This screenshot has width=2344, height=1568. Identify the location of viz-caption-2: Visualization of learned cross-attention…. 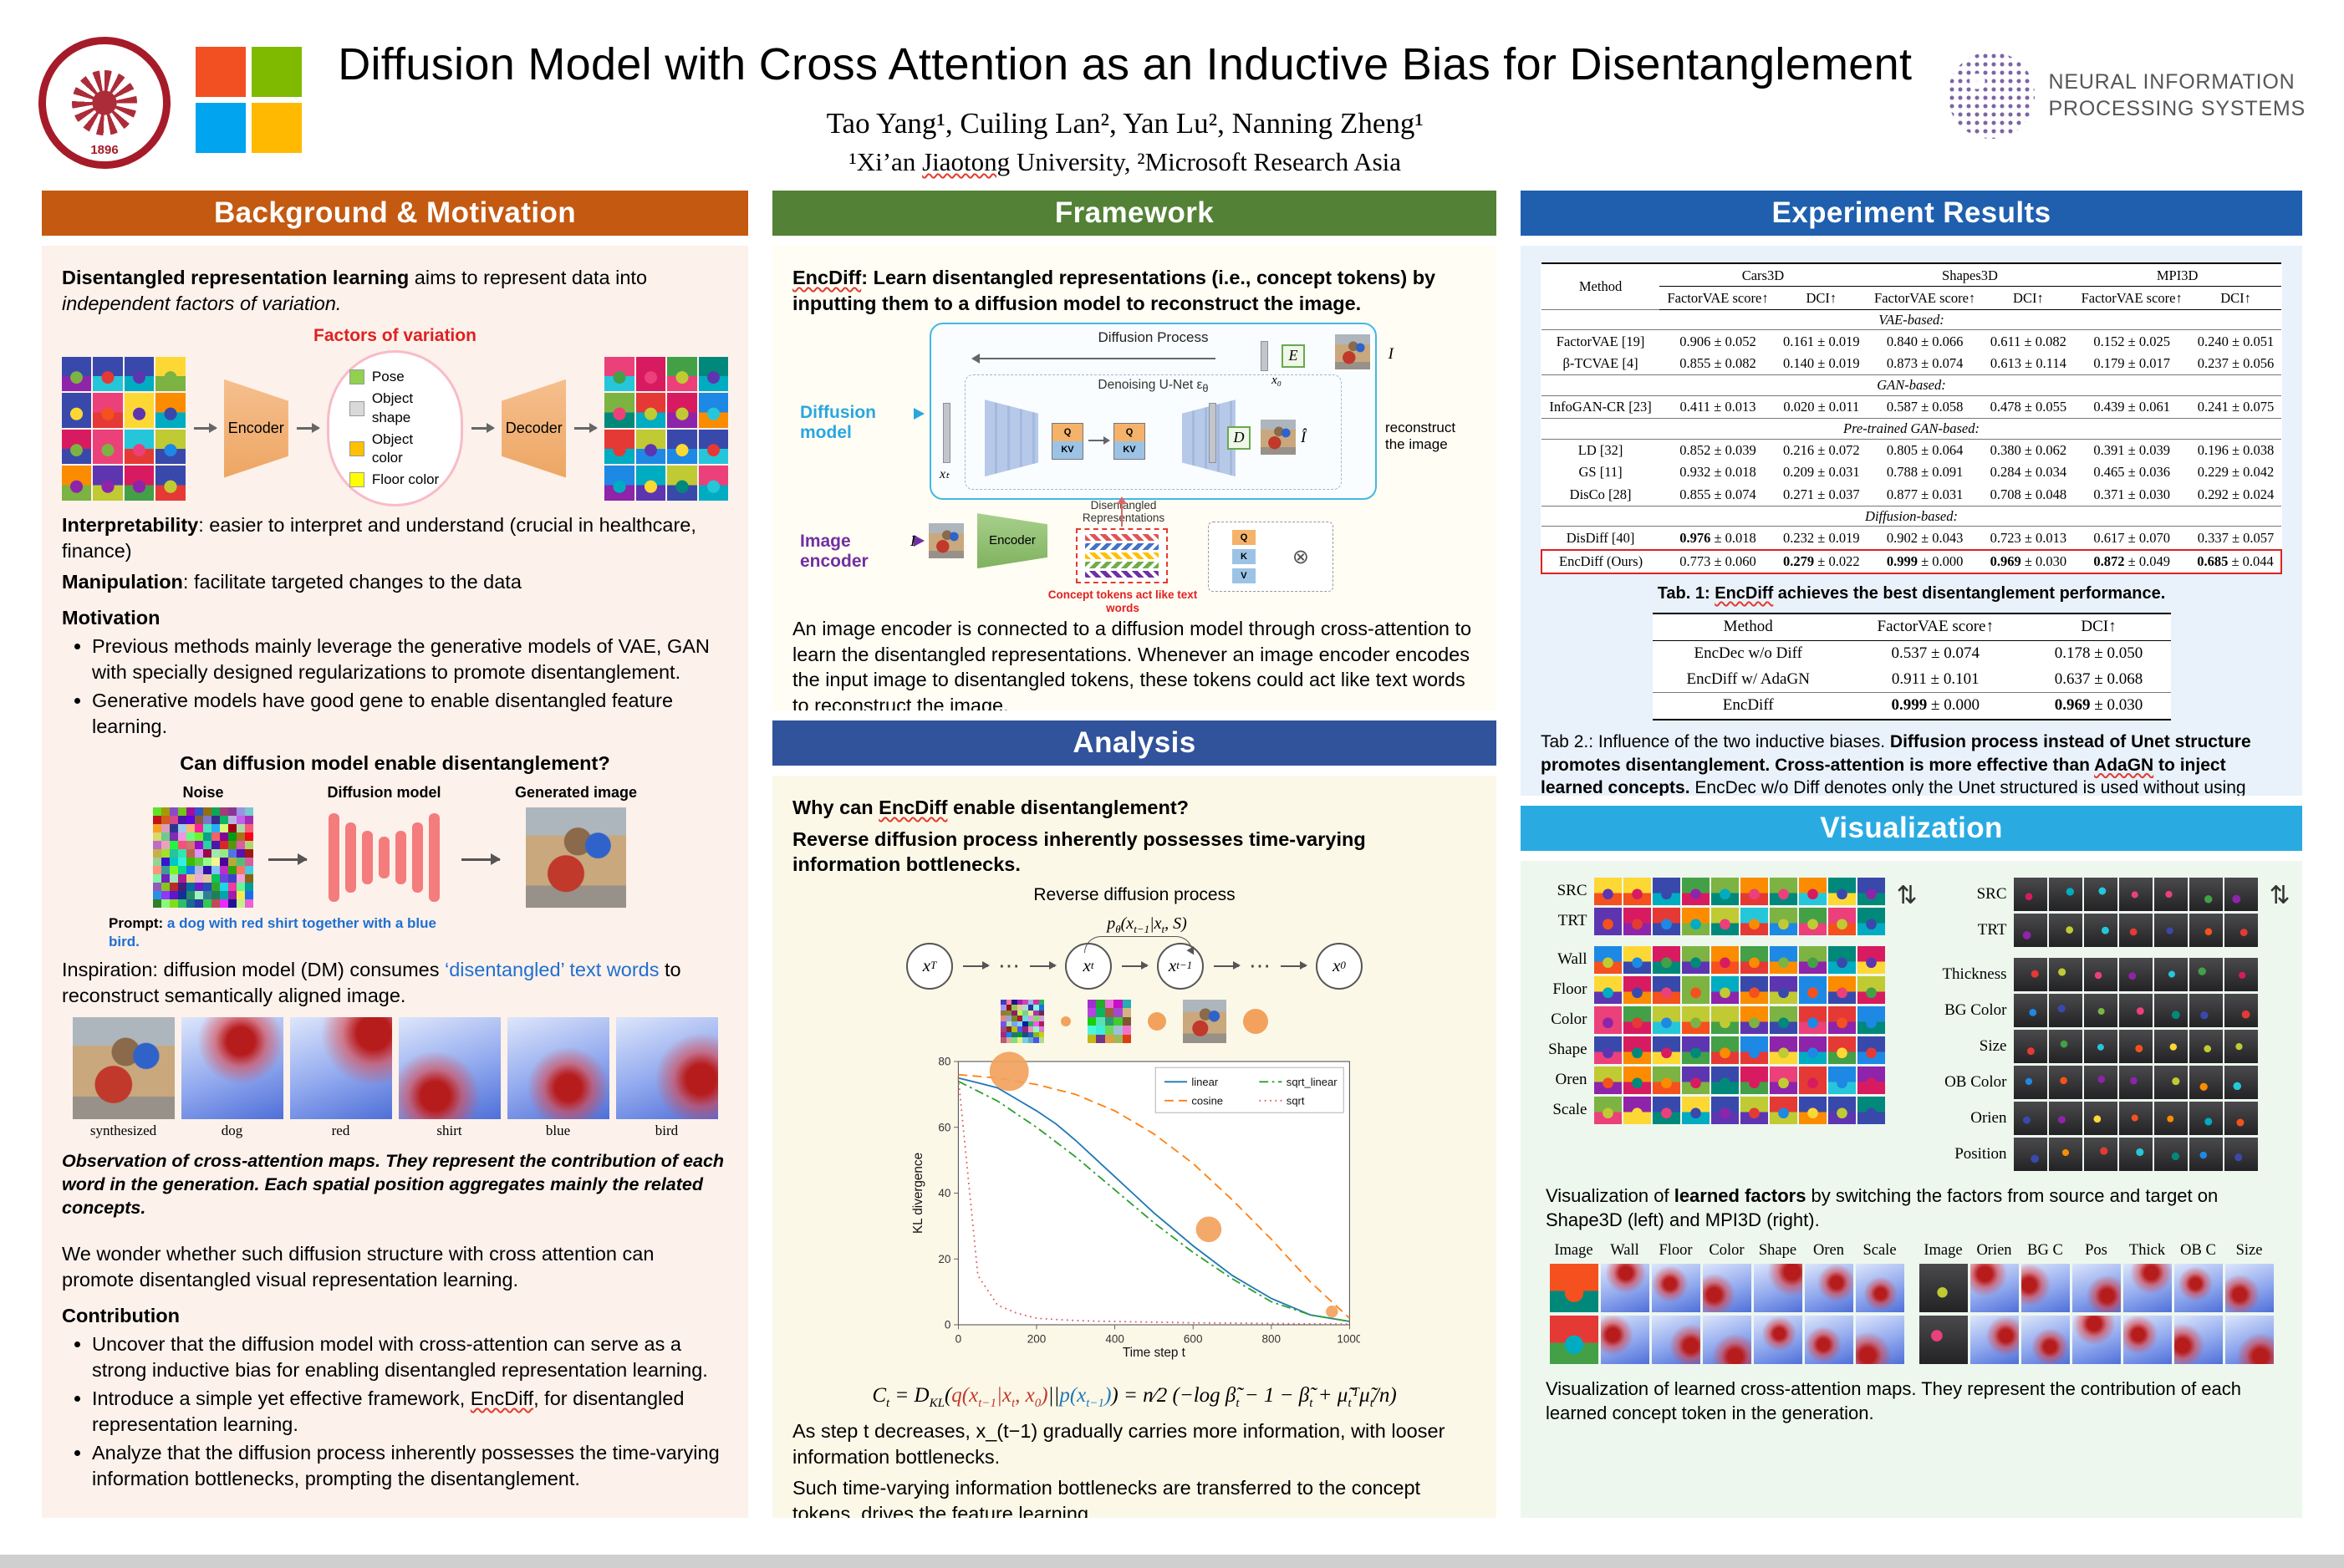
(1894, 1400).